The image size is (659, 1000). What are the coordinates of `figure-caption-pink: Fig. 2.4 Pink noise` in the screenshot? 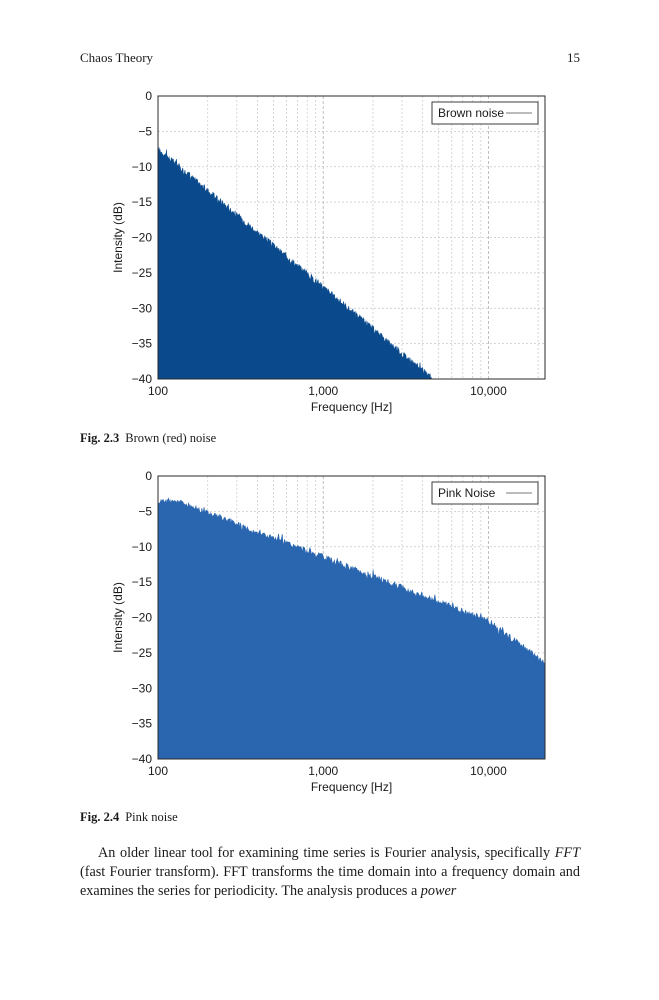 It's located at (129, 817).